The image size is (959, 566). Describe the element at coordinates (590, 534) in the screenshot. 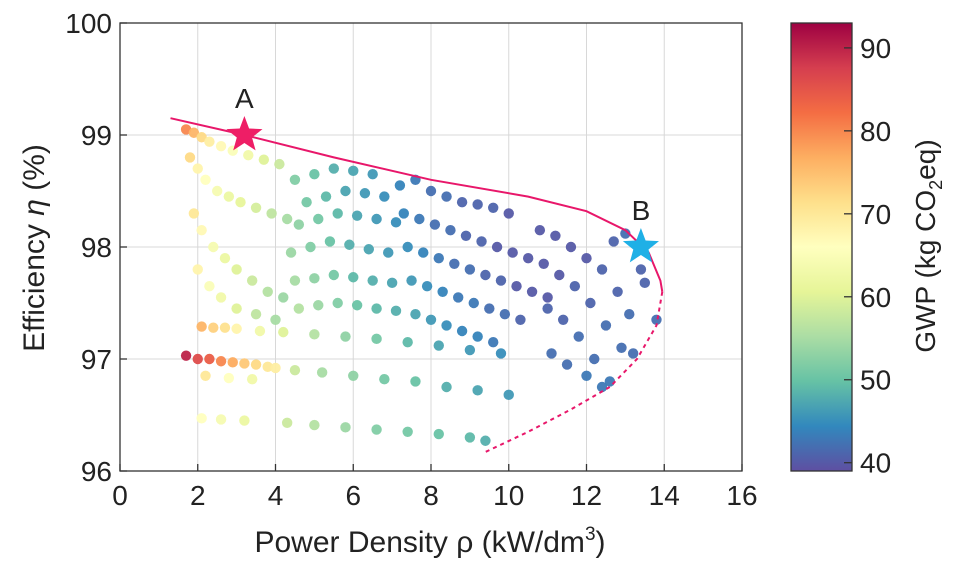

I see `x-axis-label-superscript: 3` at that location.